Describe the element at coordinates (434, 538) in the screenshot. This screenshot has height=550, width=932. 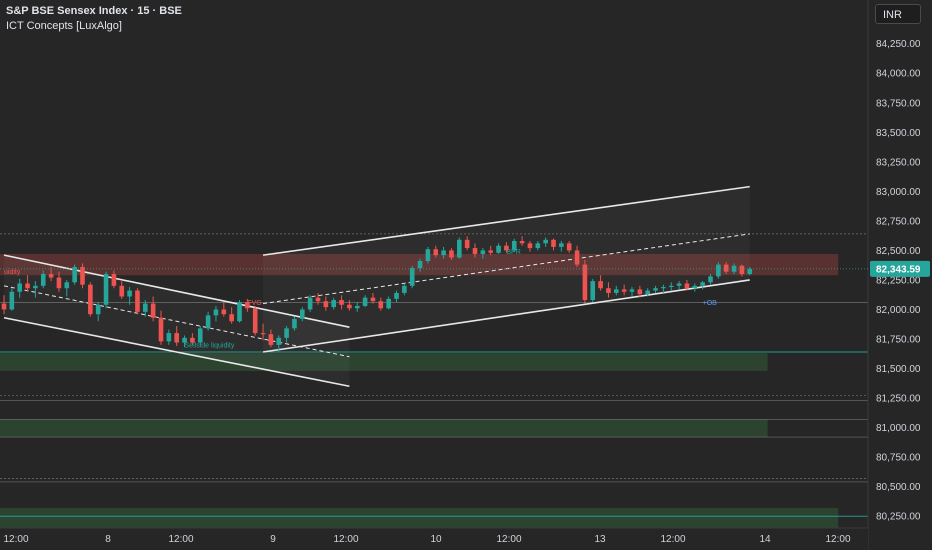
I see `time-axis: 12:00 8 12:00 9 12:00 10 12:00 13 12:00 14 12:00` at that location.